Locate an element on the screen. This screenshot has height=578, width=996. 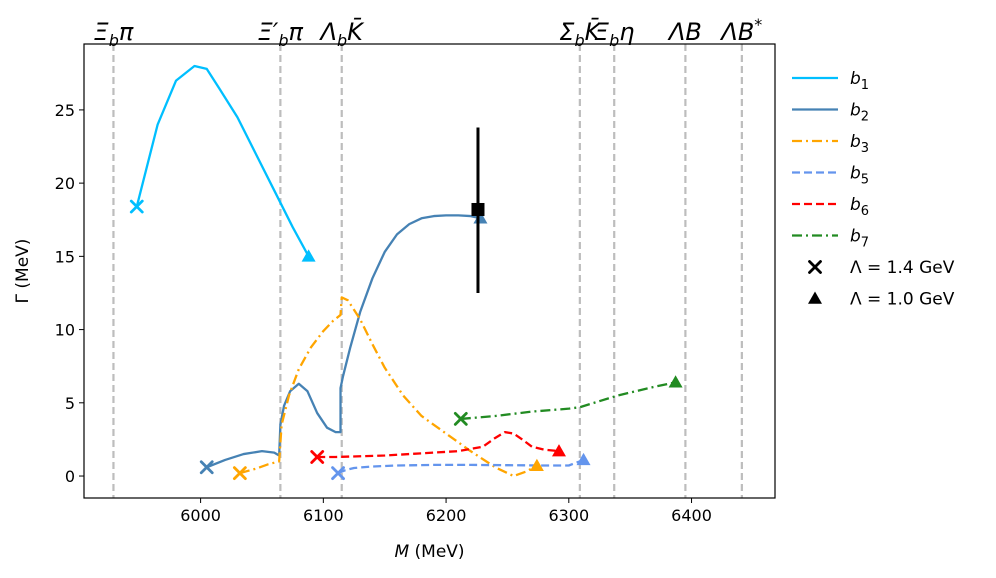
x-marker-b1-stroke-b is located at coordinates (136, 206).